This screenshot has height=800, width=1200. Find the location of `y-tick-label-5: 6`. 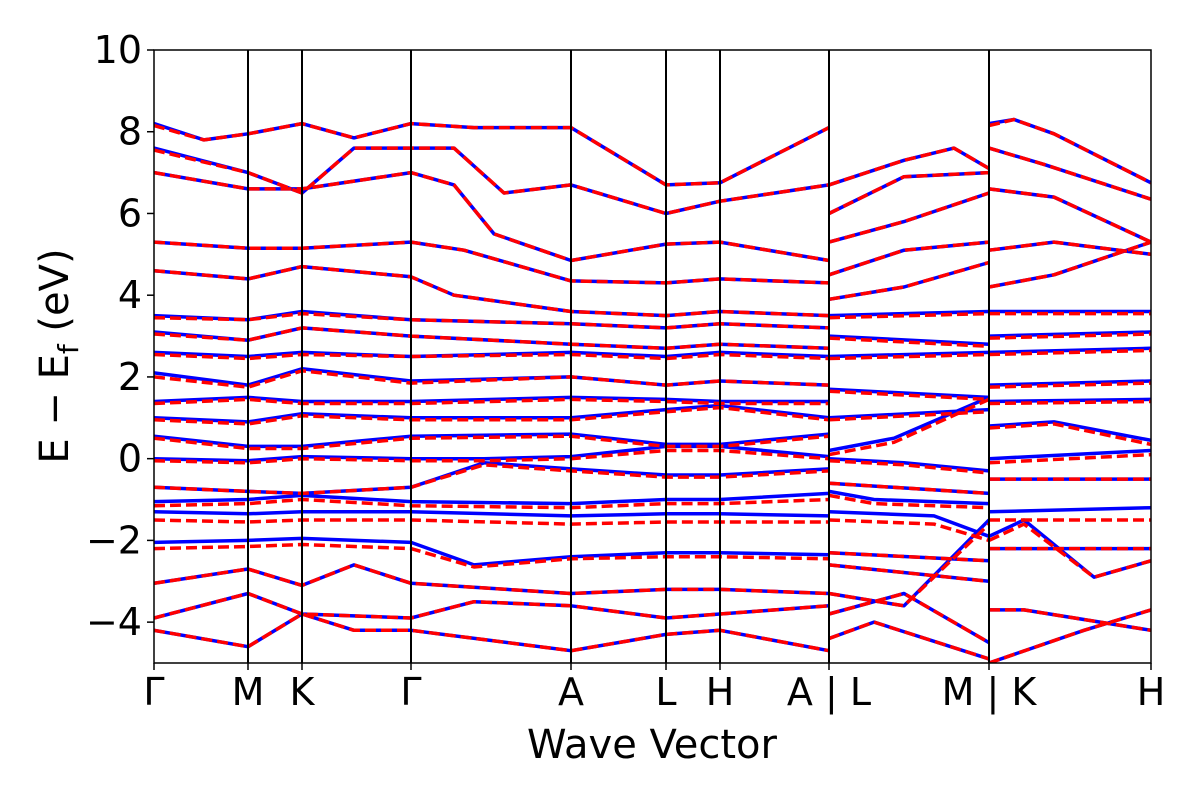

y-tick-label-5: 6 is located at coordinates (130, 213).